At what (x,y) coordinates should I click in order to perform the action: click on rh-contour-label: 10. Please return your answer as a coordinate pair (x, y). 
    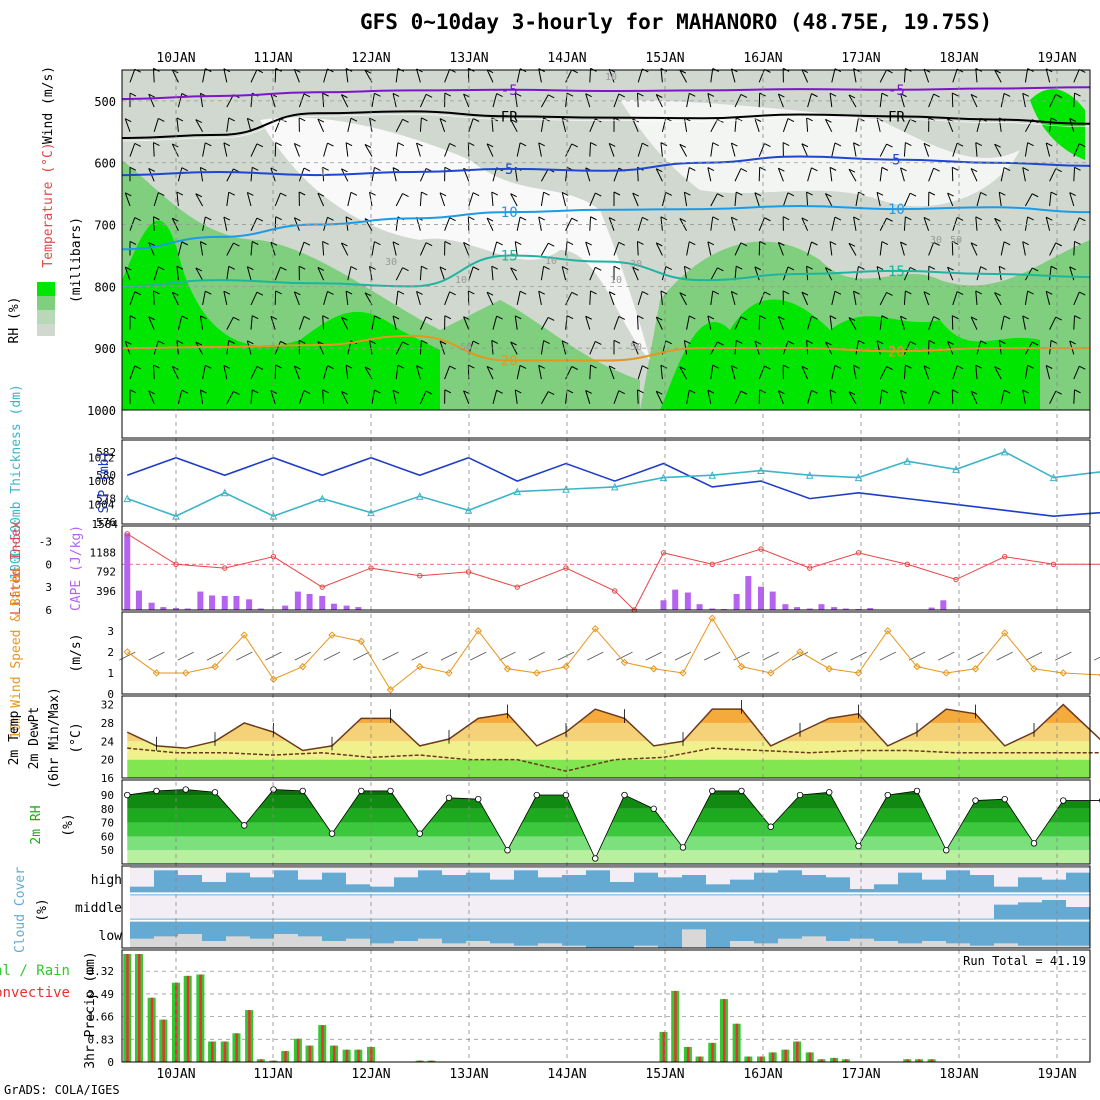
    Looking at the image, I should click on (616, 280).